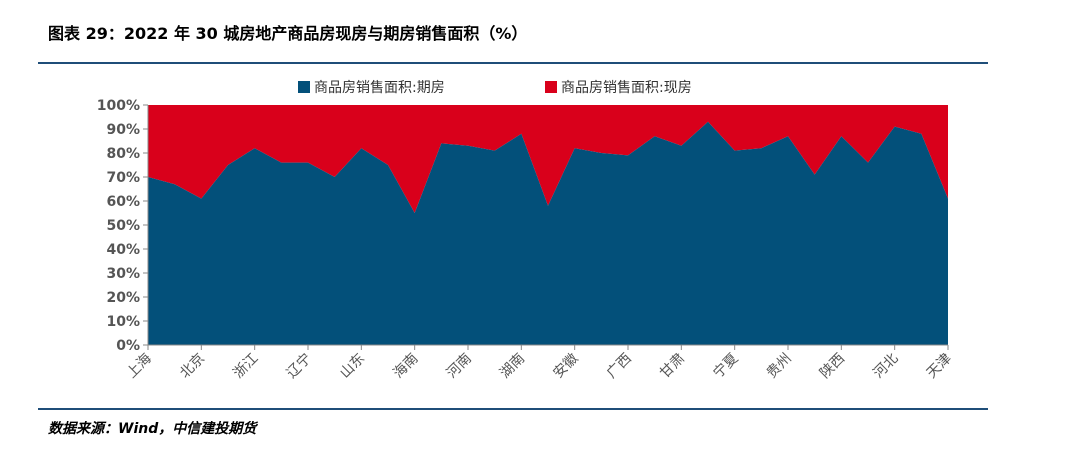 The image size is (1080, 462). What do you see at coordinates (123, 154) in the screenshot?
I see `y-tick-label: 80%` at bounding box center [123, 154].